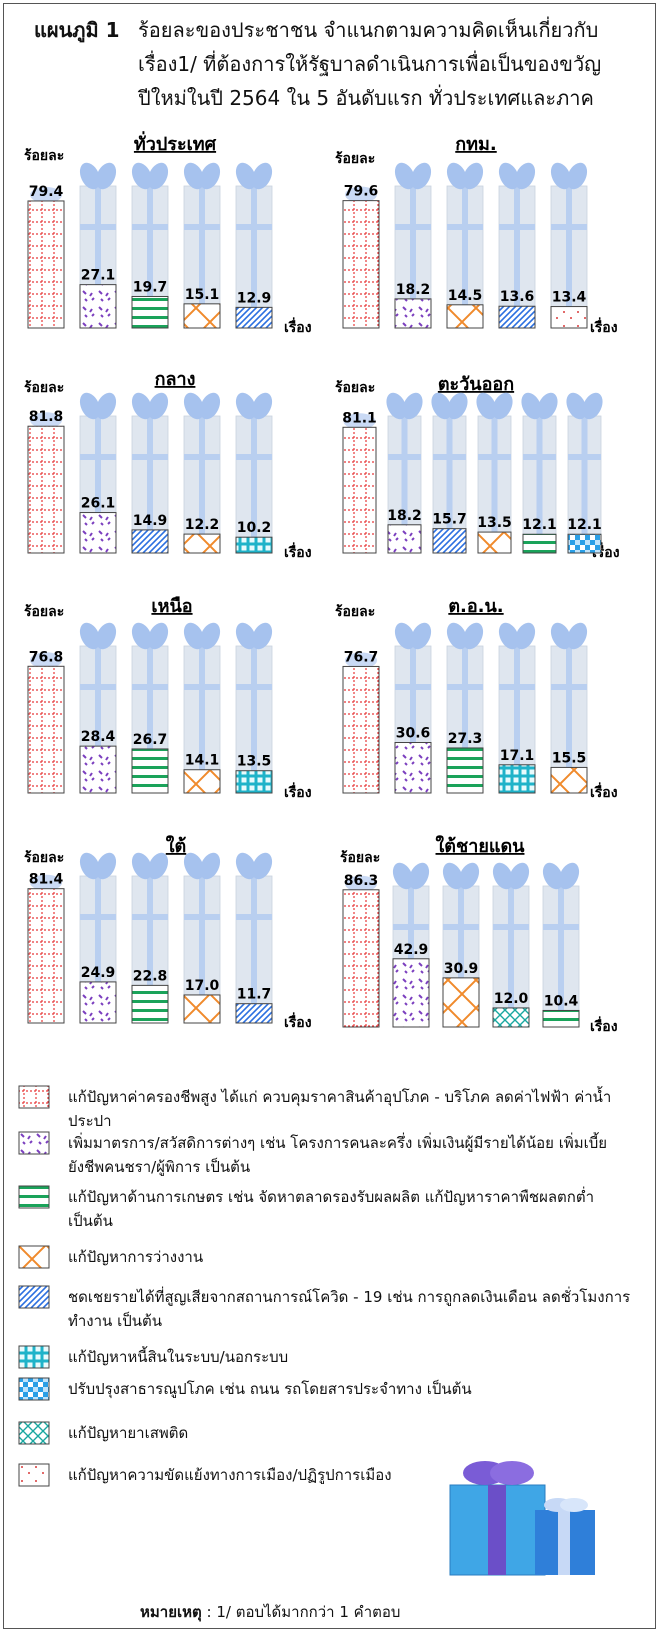 This screenshot has width=661, height=1634. I want to click on panel-title: กทม., so click(475, 144).